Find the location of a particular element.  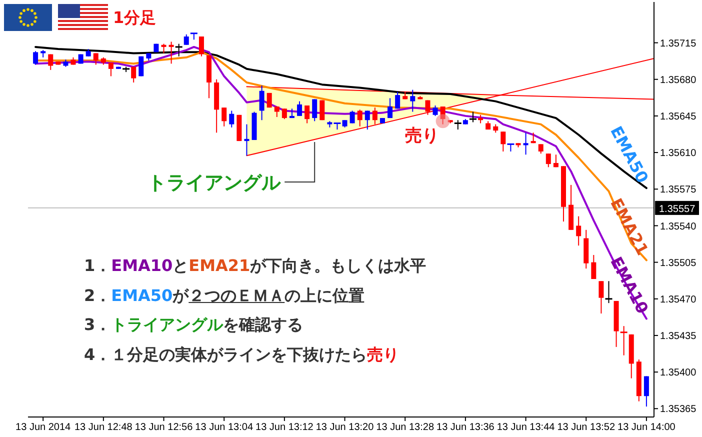

y-tick-label: 1.35505 is located at coordinates (678, 263).